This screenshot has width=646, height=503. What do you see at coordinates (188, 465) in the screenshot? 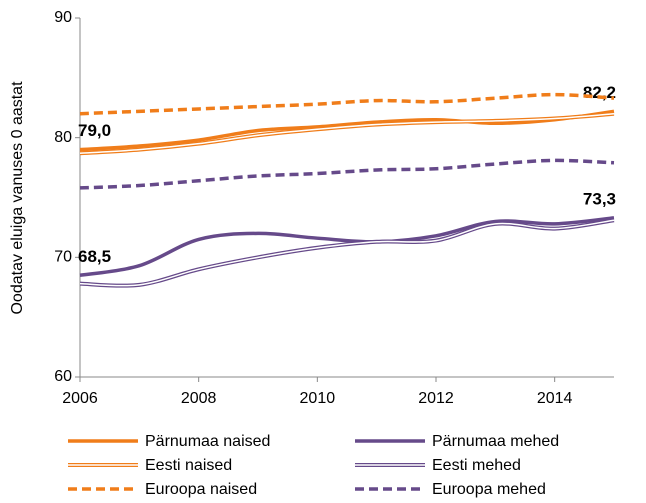
I see `legend-label: Eesti naised` at bounding box center [188, 465].